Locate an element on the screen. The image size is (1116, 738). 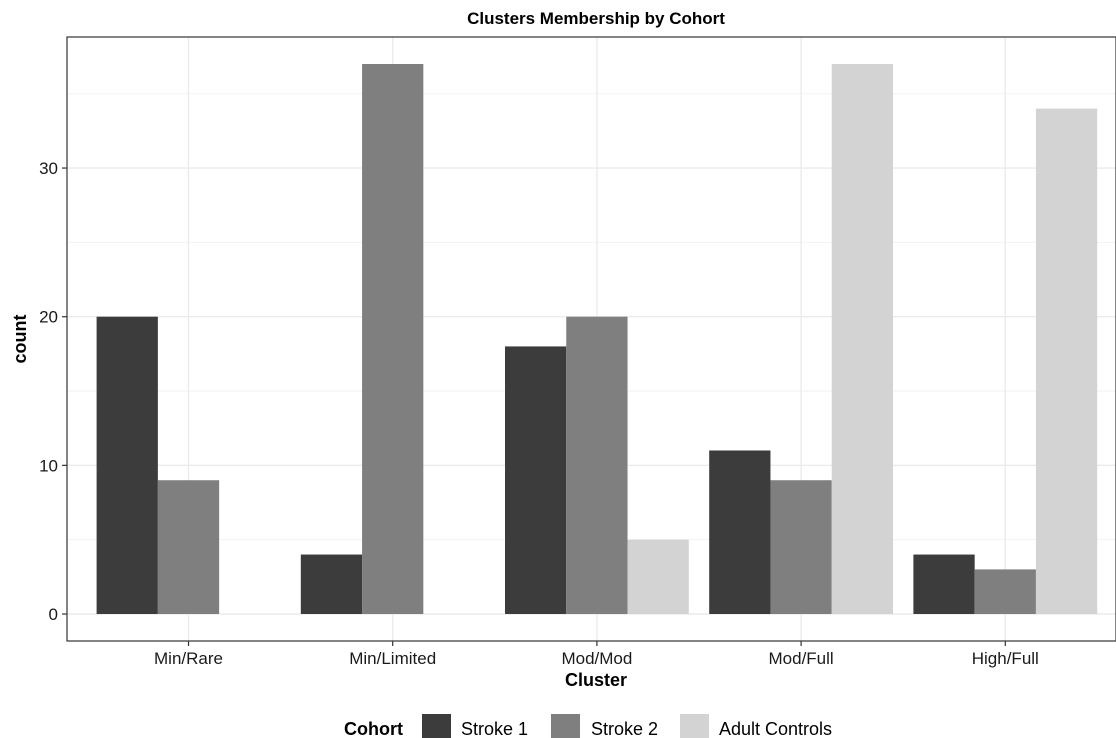
chart-title: Clusters Membership by Cohort is located at coordinates (596, 18).